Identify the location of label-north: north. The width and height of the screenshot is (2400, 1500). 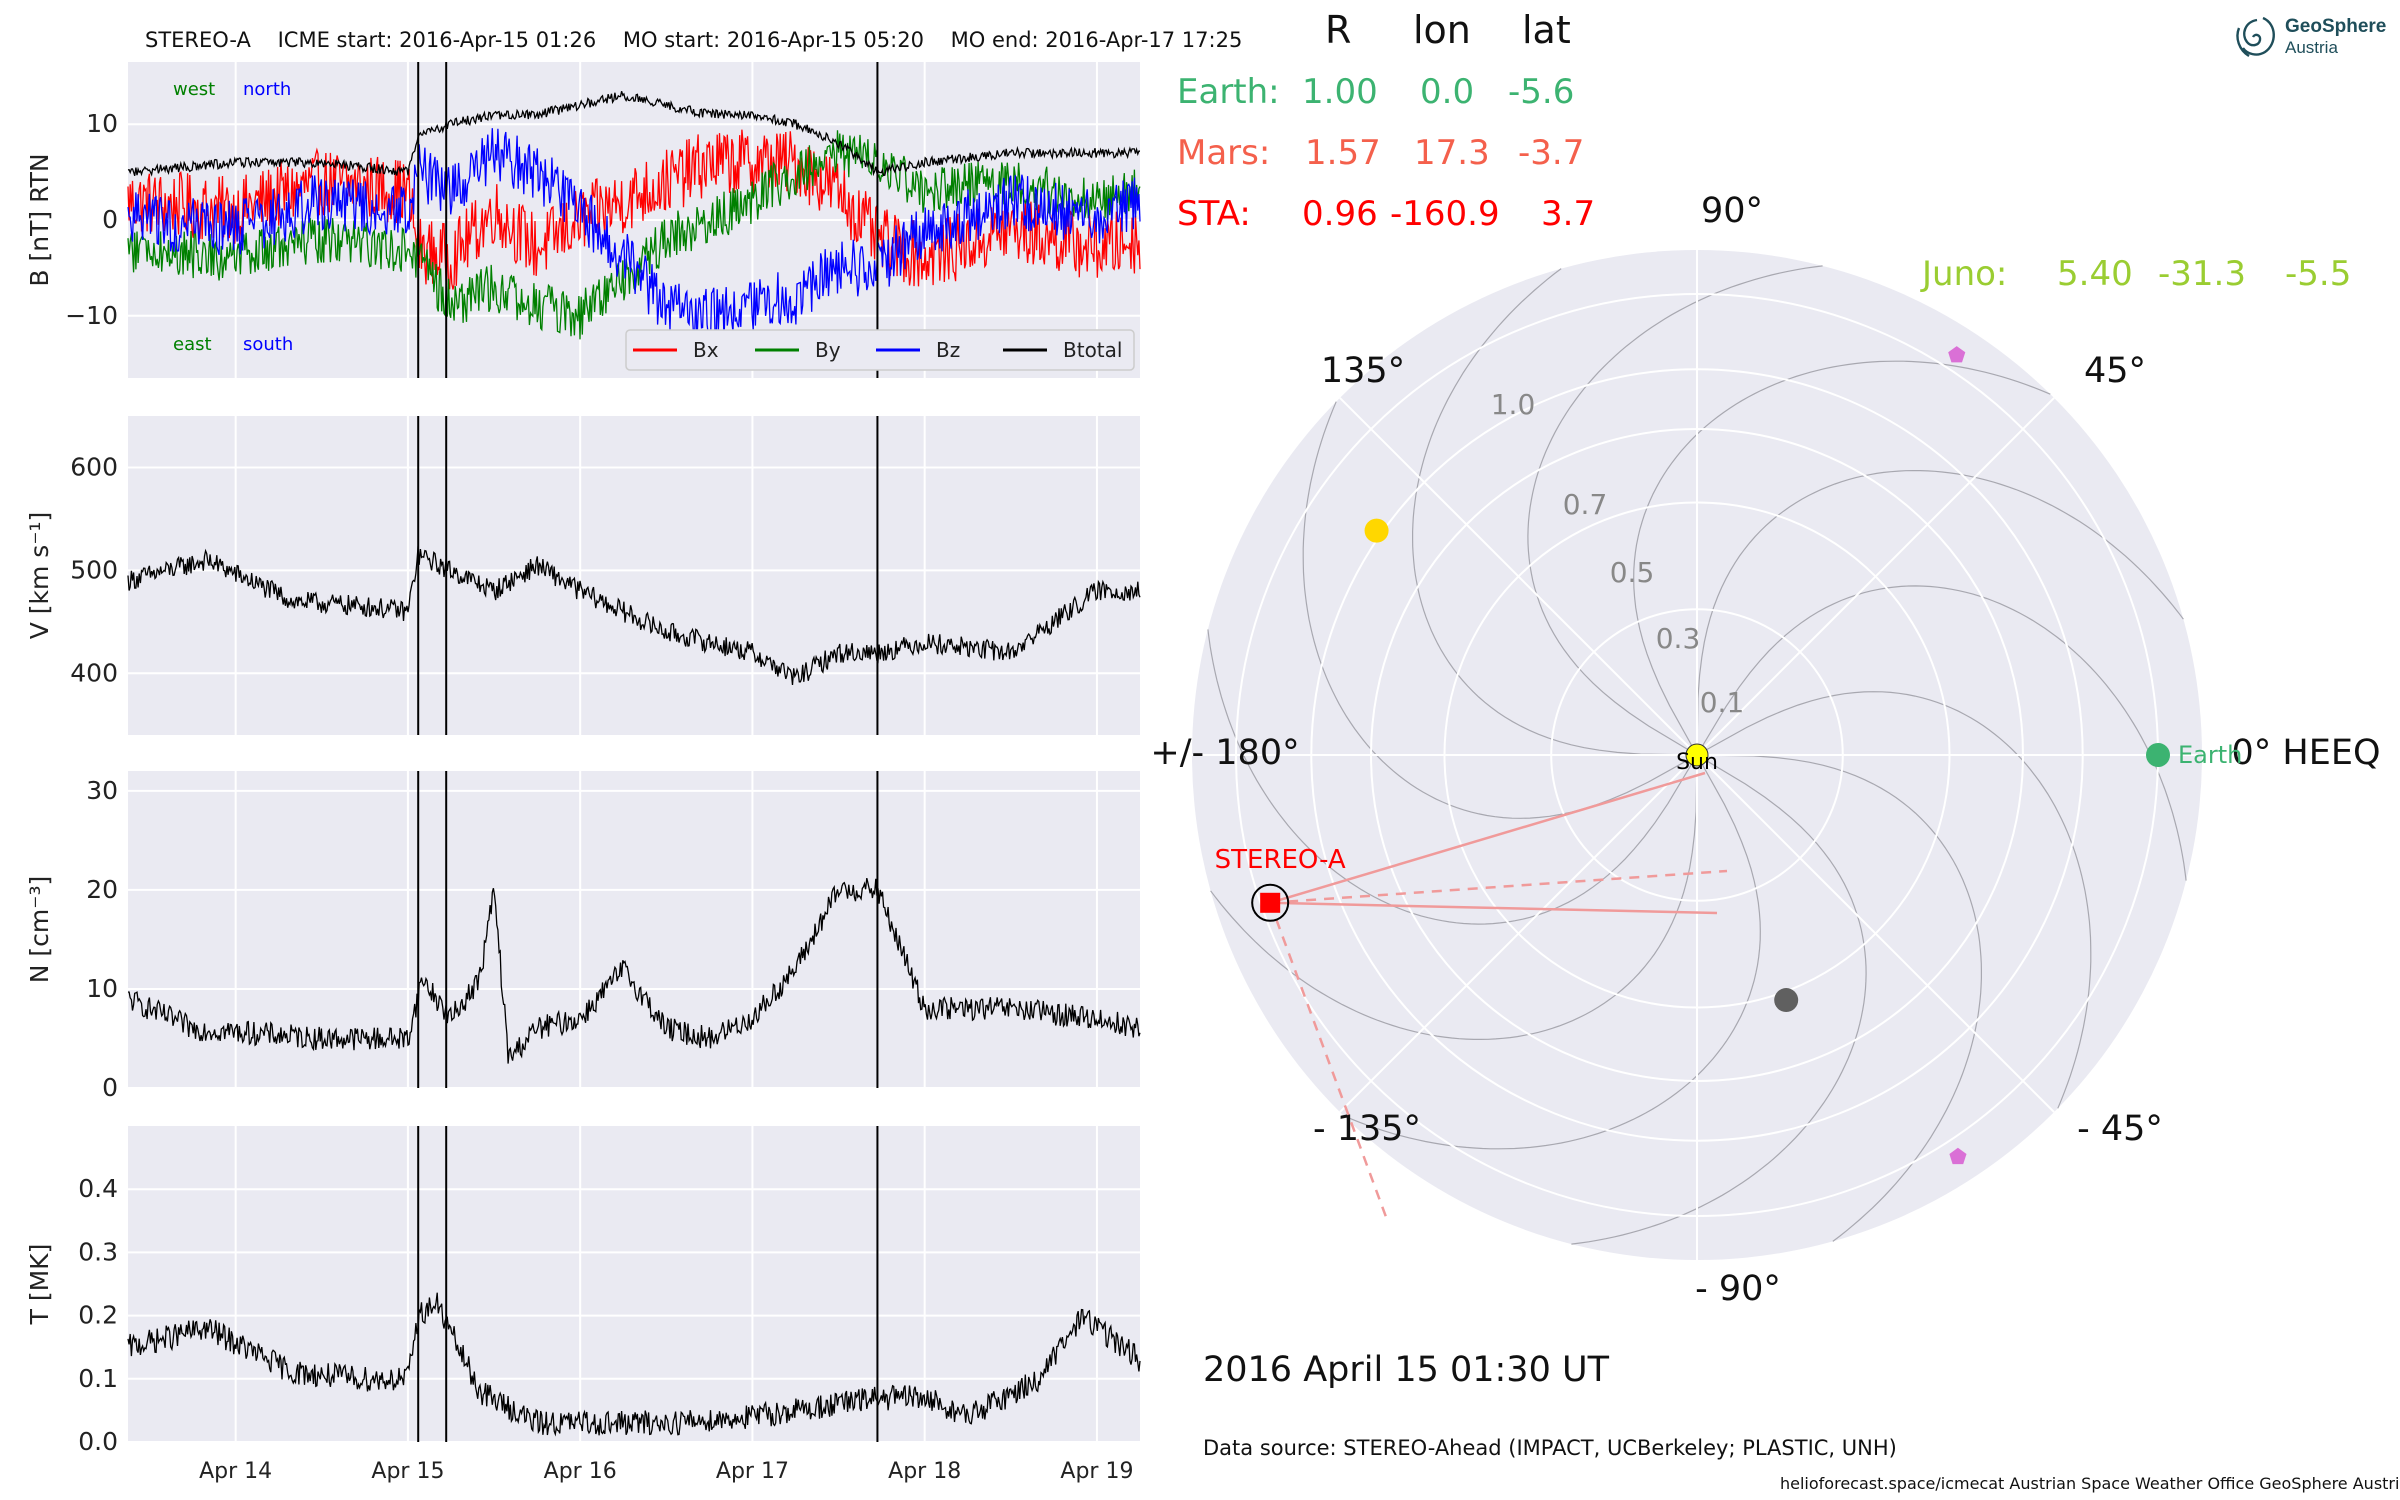
(267, 89).